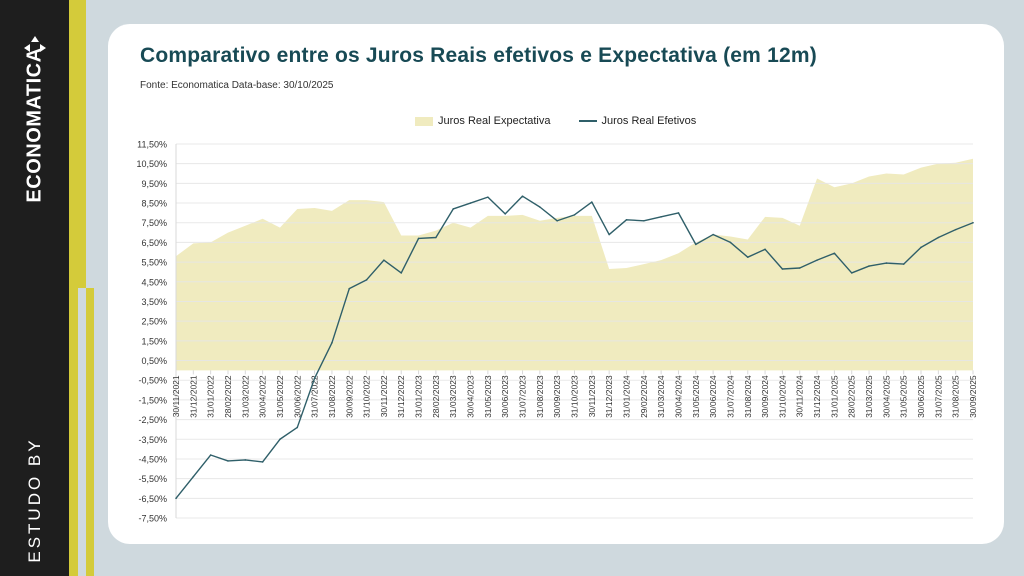 The height and width of the screenshot is (576, 1024). Describe the element at coordinates (211, 396) in the screenshot. I see `x-tick-label: 31/01/2022` at that location.